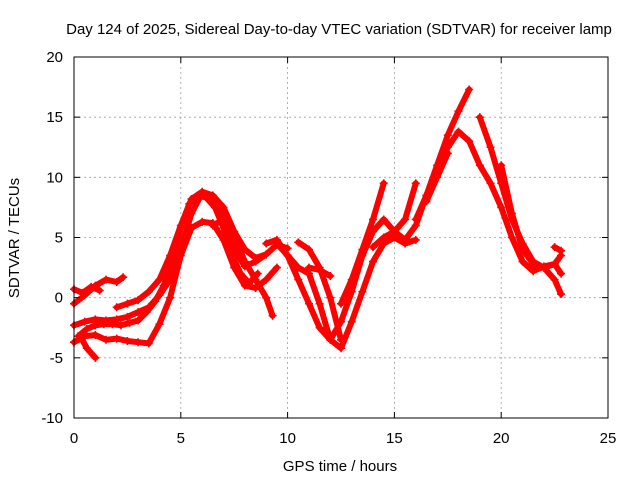 This screenshot has width=640, height=480. What do you see at coordinates (14, 238) in the screenshot?
I see `y-axis-label: SDTVAR / TECUs` at bounding box center [14, 238].